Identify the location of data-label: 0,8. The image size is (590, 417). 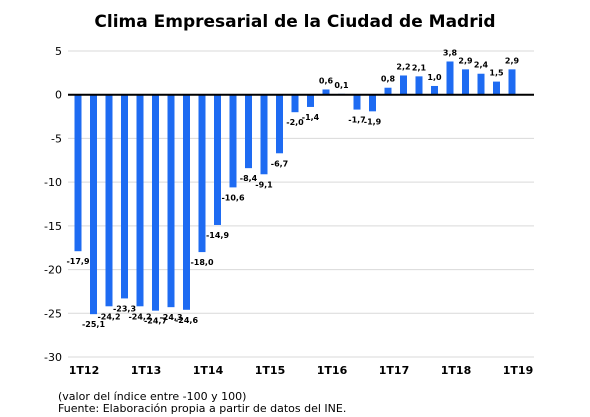
(388, 79).